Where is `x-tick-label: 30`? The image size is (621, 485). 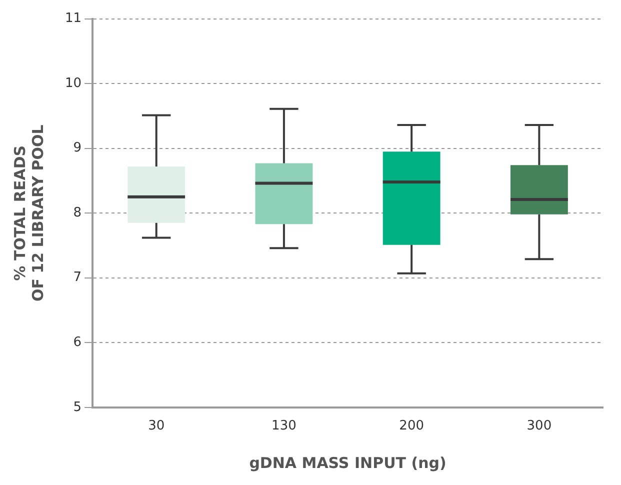
x-tick-label: 30 is located at coordinates (156, 426).